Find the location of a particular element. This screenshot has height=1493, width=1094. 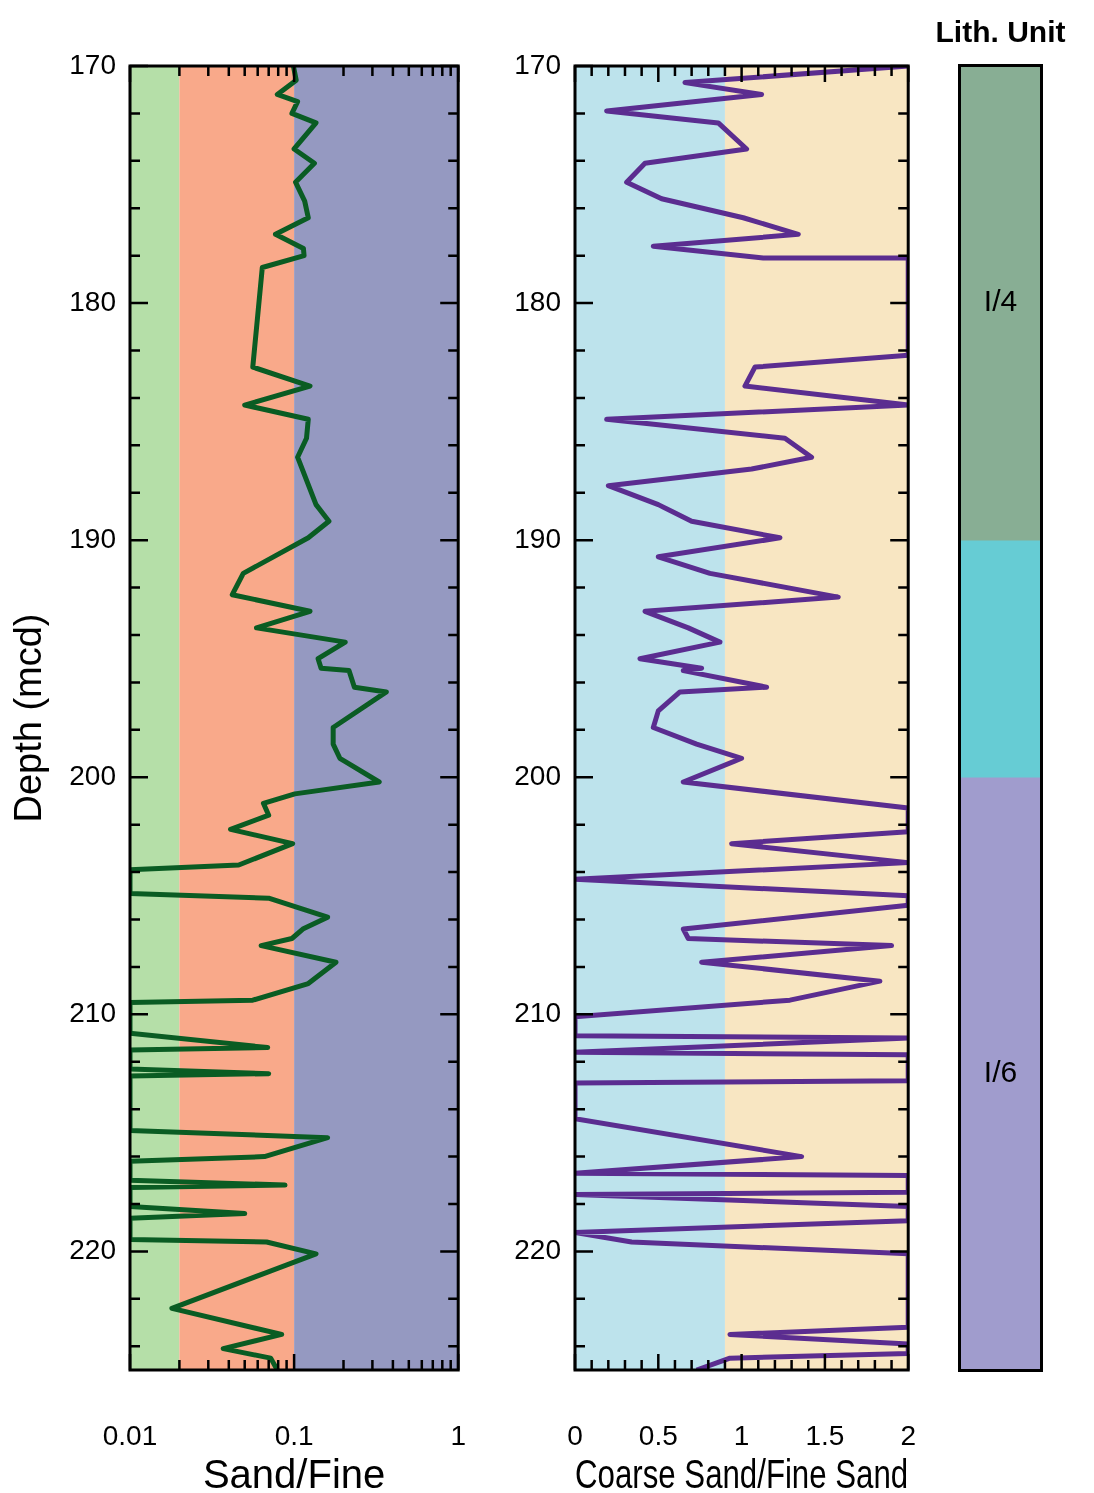

series-label: I/6 is located at coordinates (1000, 1071).